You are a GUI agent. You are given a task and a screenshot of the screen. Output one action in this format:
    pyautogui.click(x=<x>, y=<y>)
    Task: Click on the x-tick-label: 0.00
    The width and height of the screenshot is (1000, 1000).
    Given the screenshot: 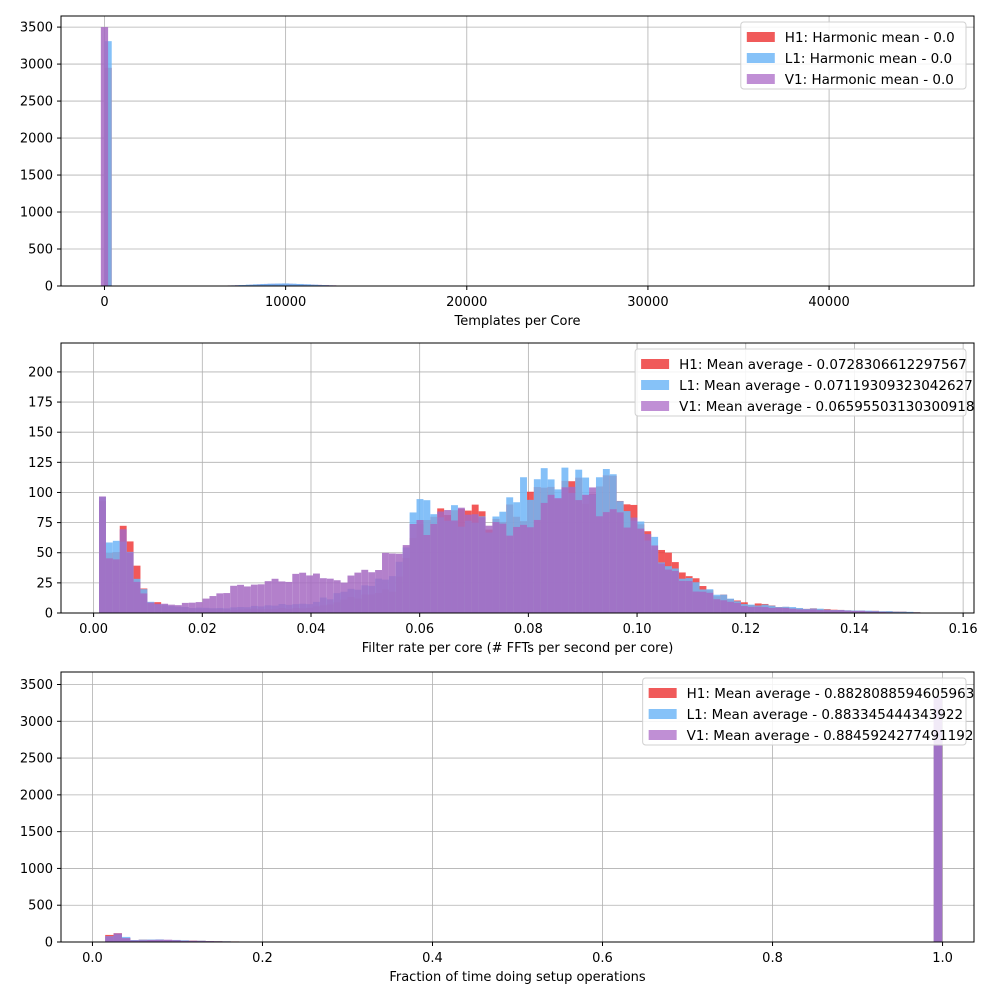 What is the action you would take?
    pyautogui.click(x=93, y=629)
    